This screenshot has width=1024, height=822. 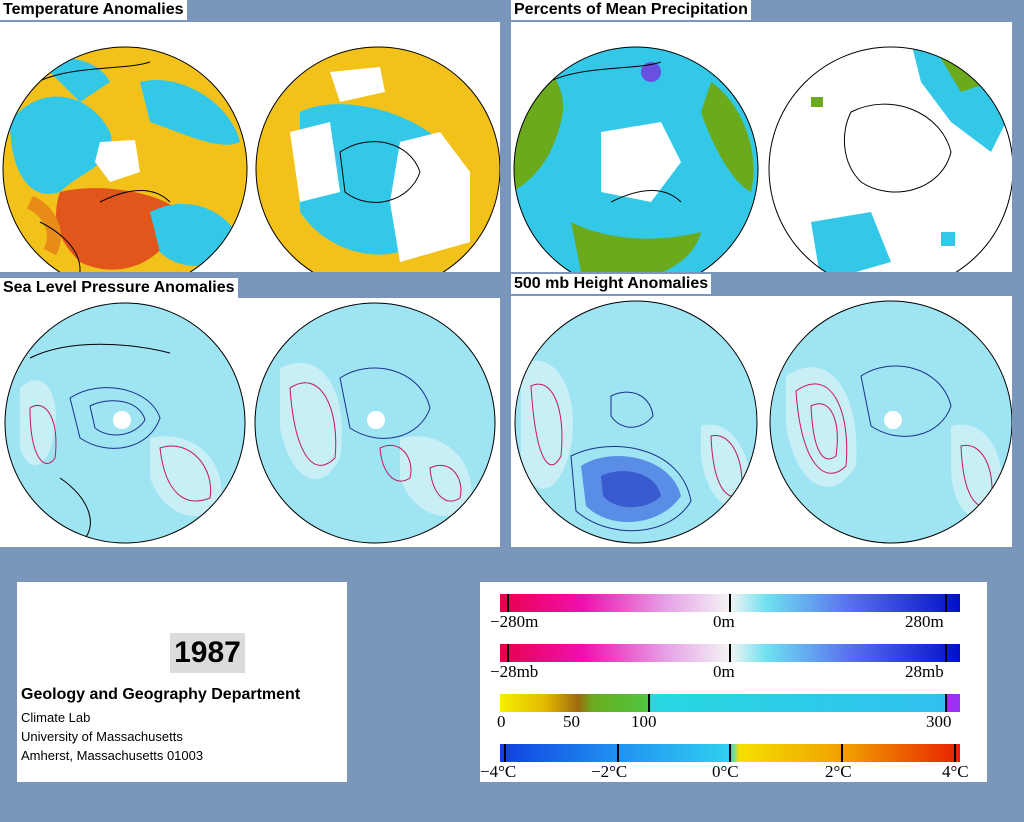 I want to click on temp-label-vm4: −4°C, so click(x=498, y=771).